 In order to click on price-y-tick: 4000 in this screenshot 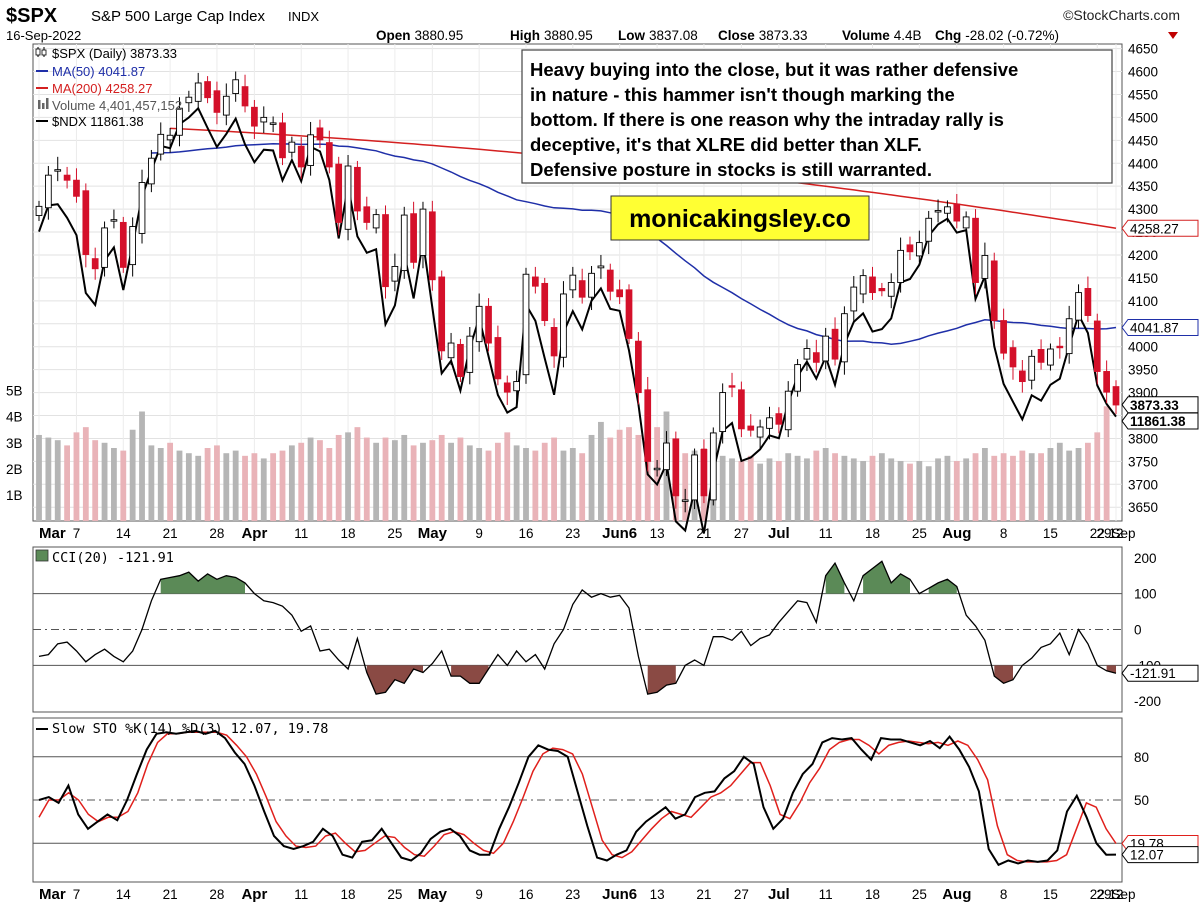, I will do `click(1143, 347)`.